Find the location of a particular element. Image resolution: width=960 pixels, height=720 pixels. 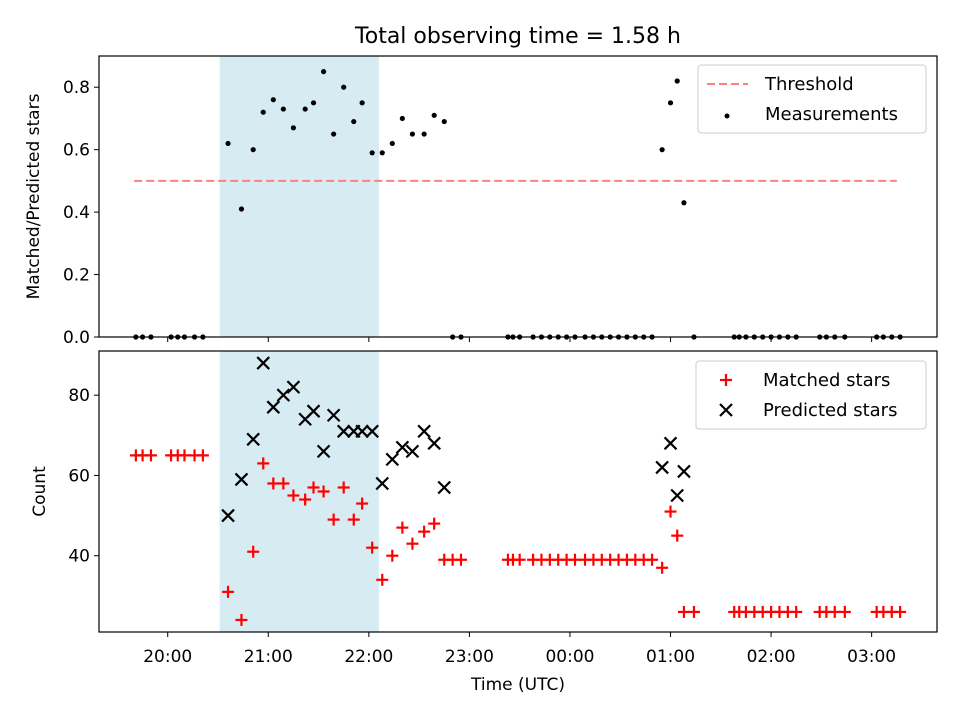

bottom-legend-box is located at coordinates (811, 395).